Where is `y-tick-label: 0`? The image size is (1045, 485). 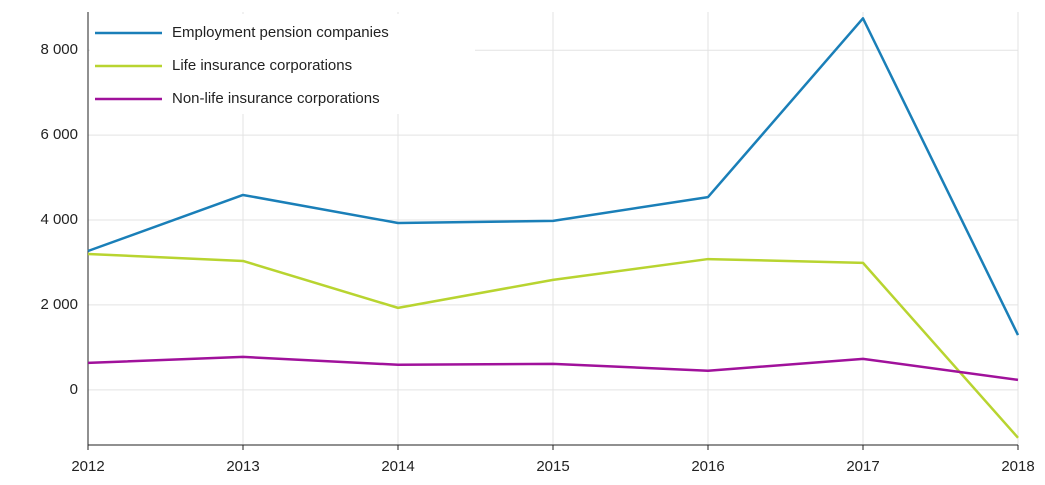 y-tick-label: 0 is located at coordinates (74, 389).